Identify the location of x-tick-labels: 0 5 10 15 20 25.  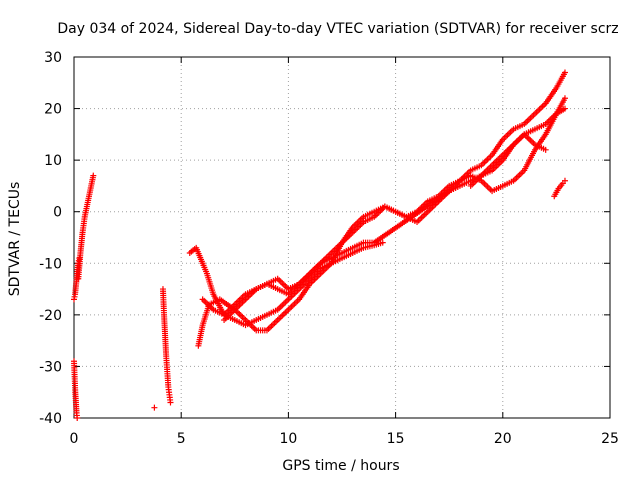
(344, 439).